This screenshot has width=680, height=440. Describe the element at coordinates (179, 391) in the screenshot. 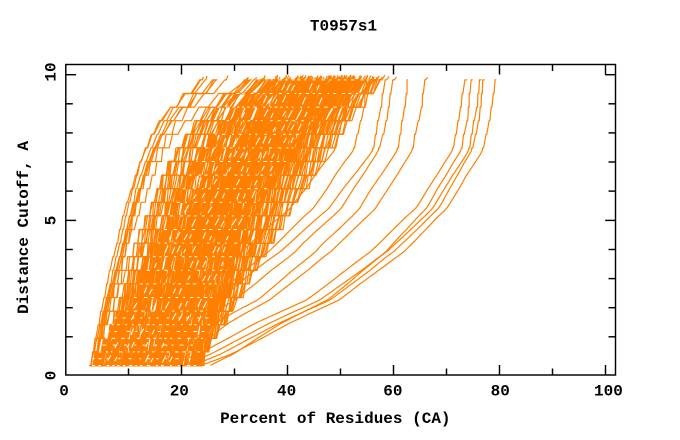

I see `svg-text: 20` at that location.